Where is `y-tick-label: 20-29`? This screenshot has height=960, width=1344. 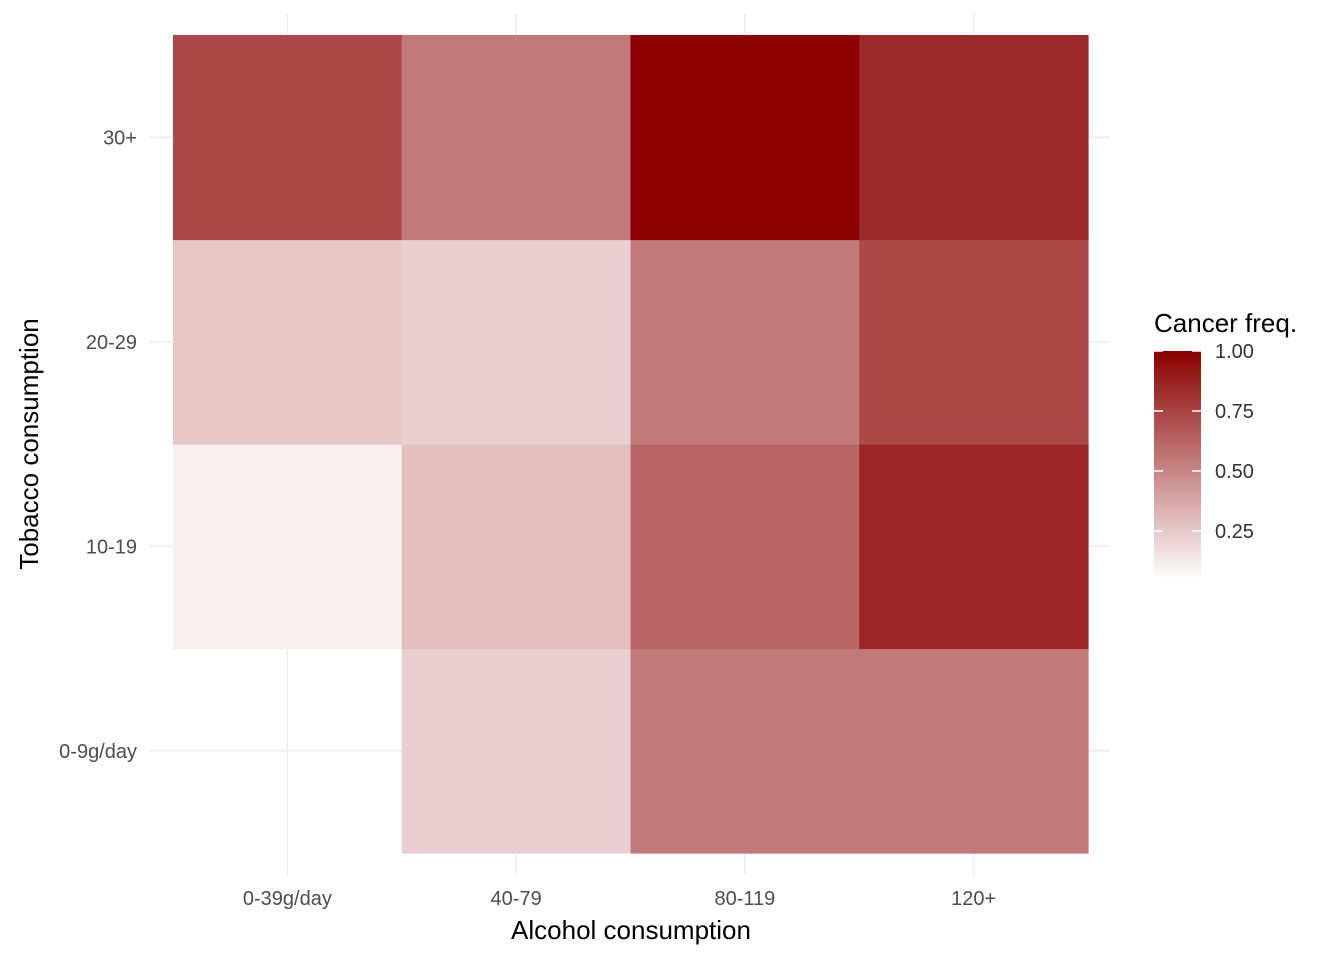
y-tick-label: 20-29 is located at coordinates (111, 343).